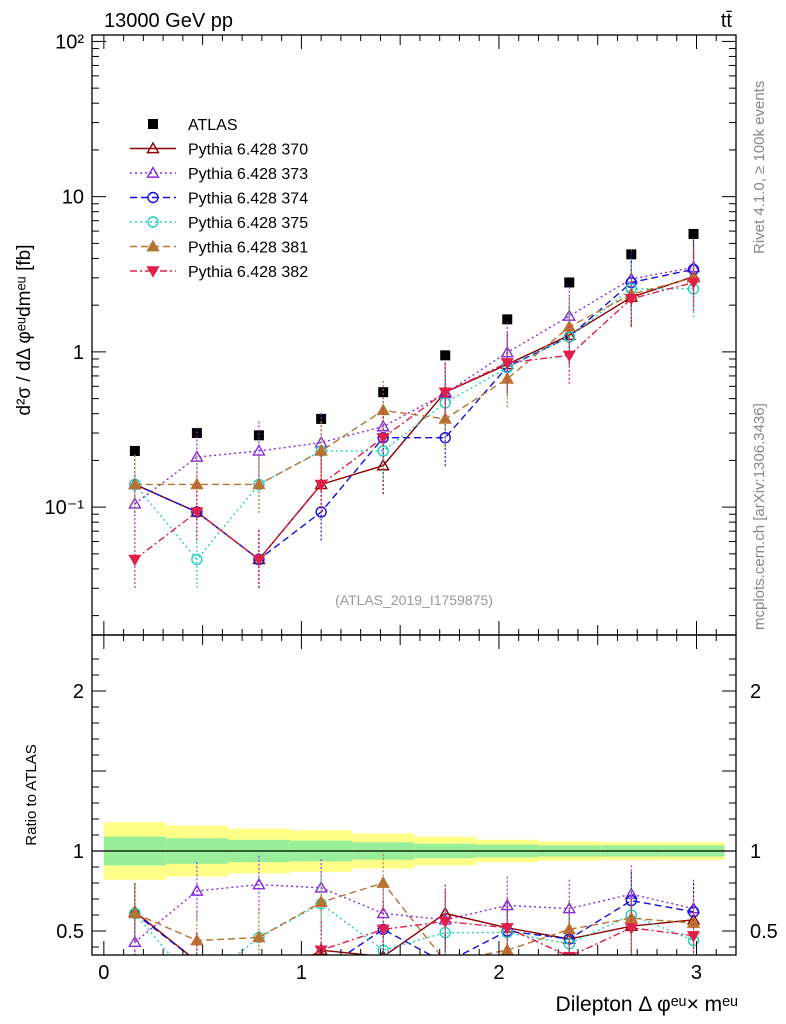  I want to click on legend-item: Pythia 6.428 373, so click(219, 174).